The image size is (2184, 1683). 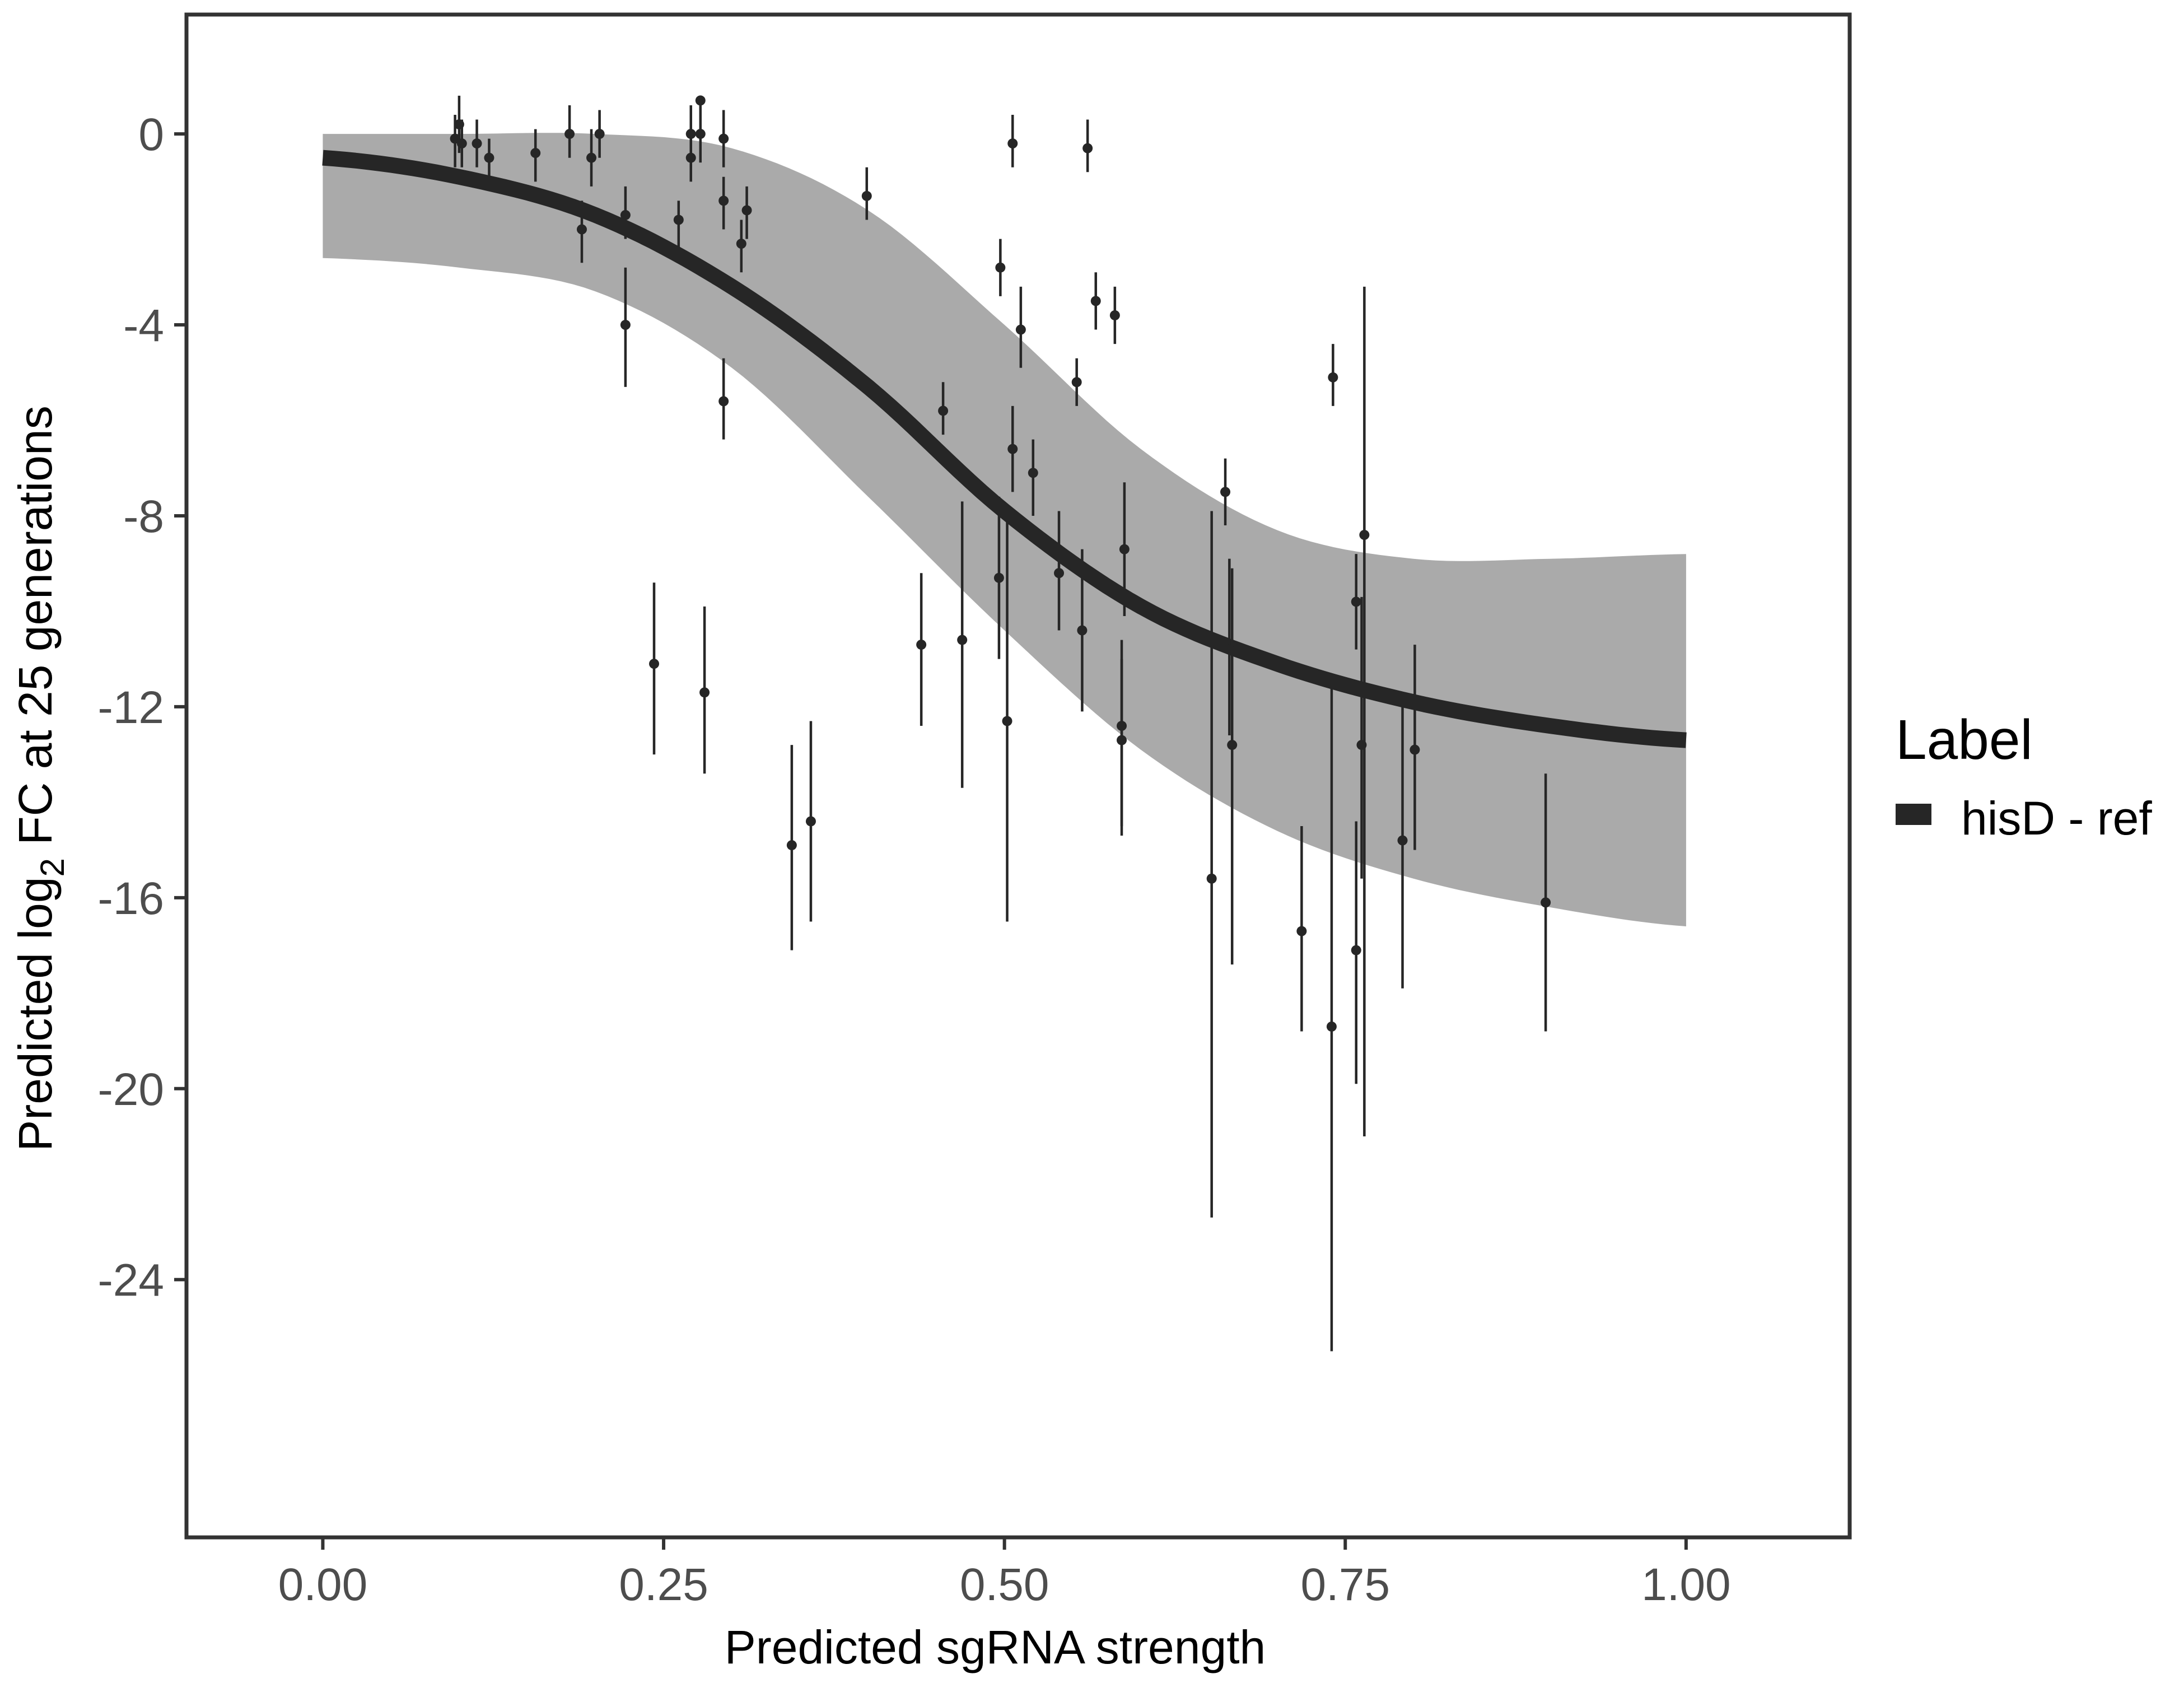 What do you see at coordinates (131, 1280) in the screenshot?
I see `y-tick-label-6: -24` at bounding box center [131, 1280].